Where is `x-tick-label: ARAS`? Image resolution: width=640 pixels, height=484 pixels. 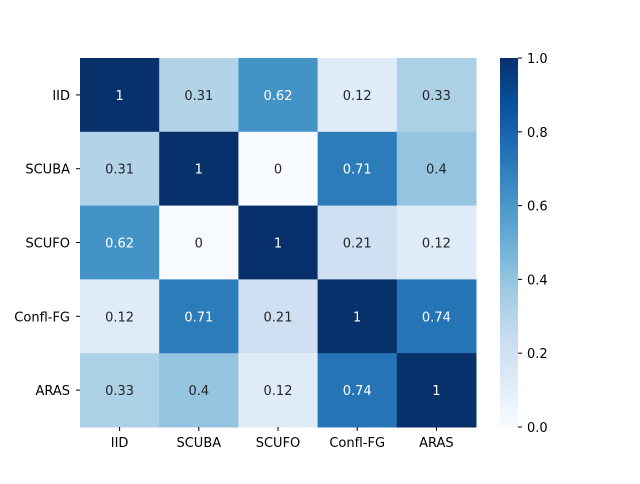
x-tick-label: ARAS is located at coordinates (436, 443).